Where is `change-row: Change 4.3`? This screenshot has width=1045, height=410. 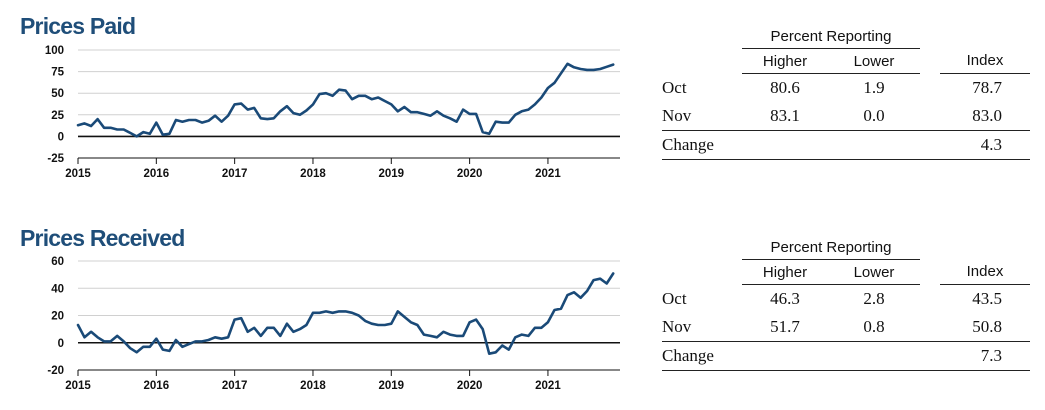 change-row: Change 4.3 is located at coordinates (846, 145).